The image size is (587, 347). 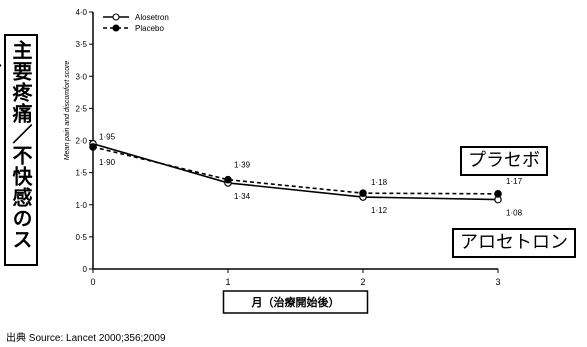 I want to click on data-label-placebo: 1·17, so click(x=514, y=181).